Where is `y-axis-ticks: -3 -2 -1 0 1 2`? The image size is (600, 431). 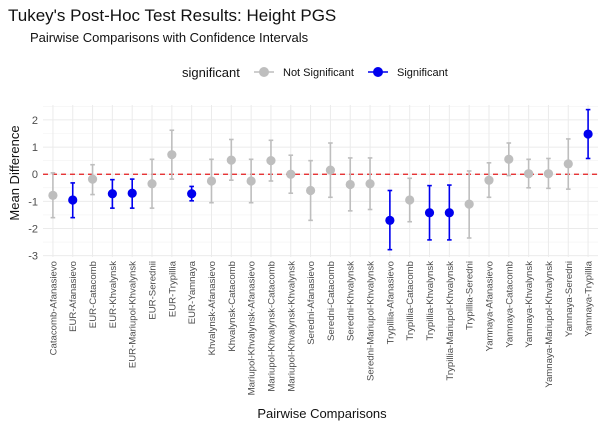
y-axis-ticks: -3 -2 -1 0 1 2 is located at coordinates (33, 189).